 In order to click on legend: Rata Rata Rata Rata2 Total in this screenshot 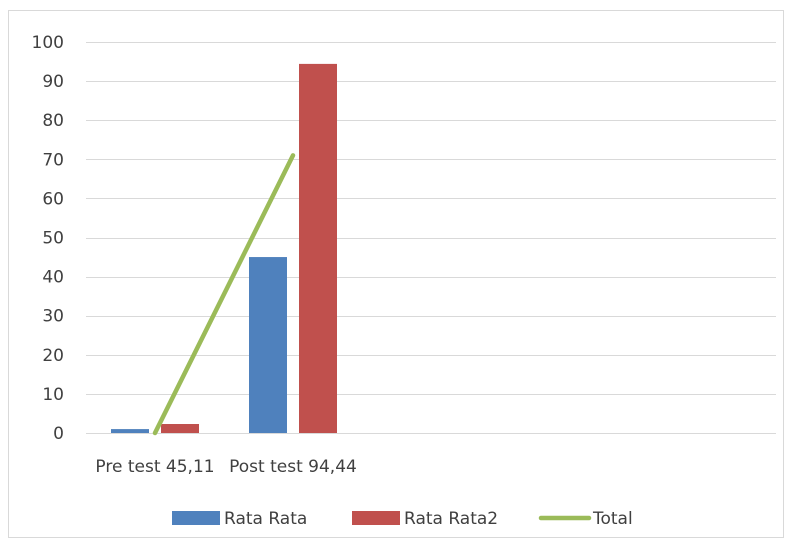, I will do `click(402, 519)`.